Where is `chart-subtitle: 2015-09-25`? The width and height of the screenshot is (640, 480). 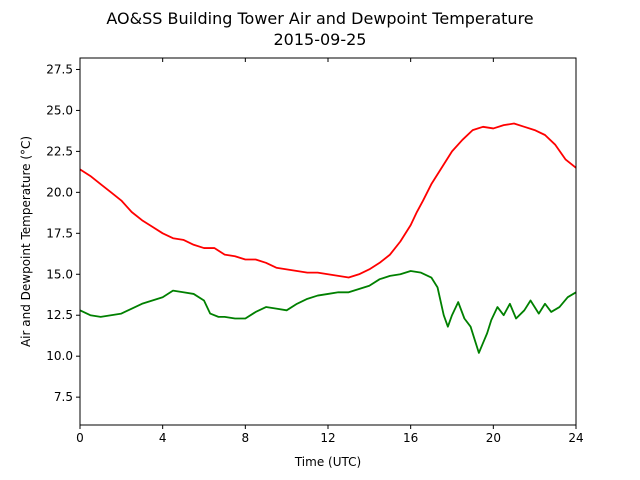
chart-subtitle: 2015-09-25 is located at coordinates (320, 39).